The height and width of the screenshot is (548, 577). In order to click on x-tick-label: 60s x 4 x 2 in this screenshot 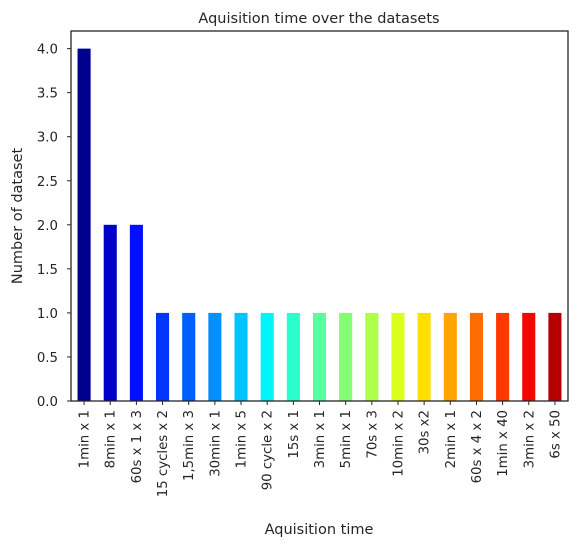, I will do `click(477, 446)`.